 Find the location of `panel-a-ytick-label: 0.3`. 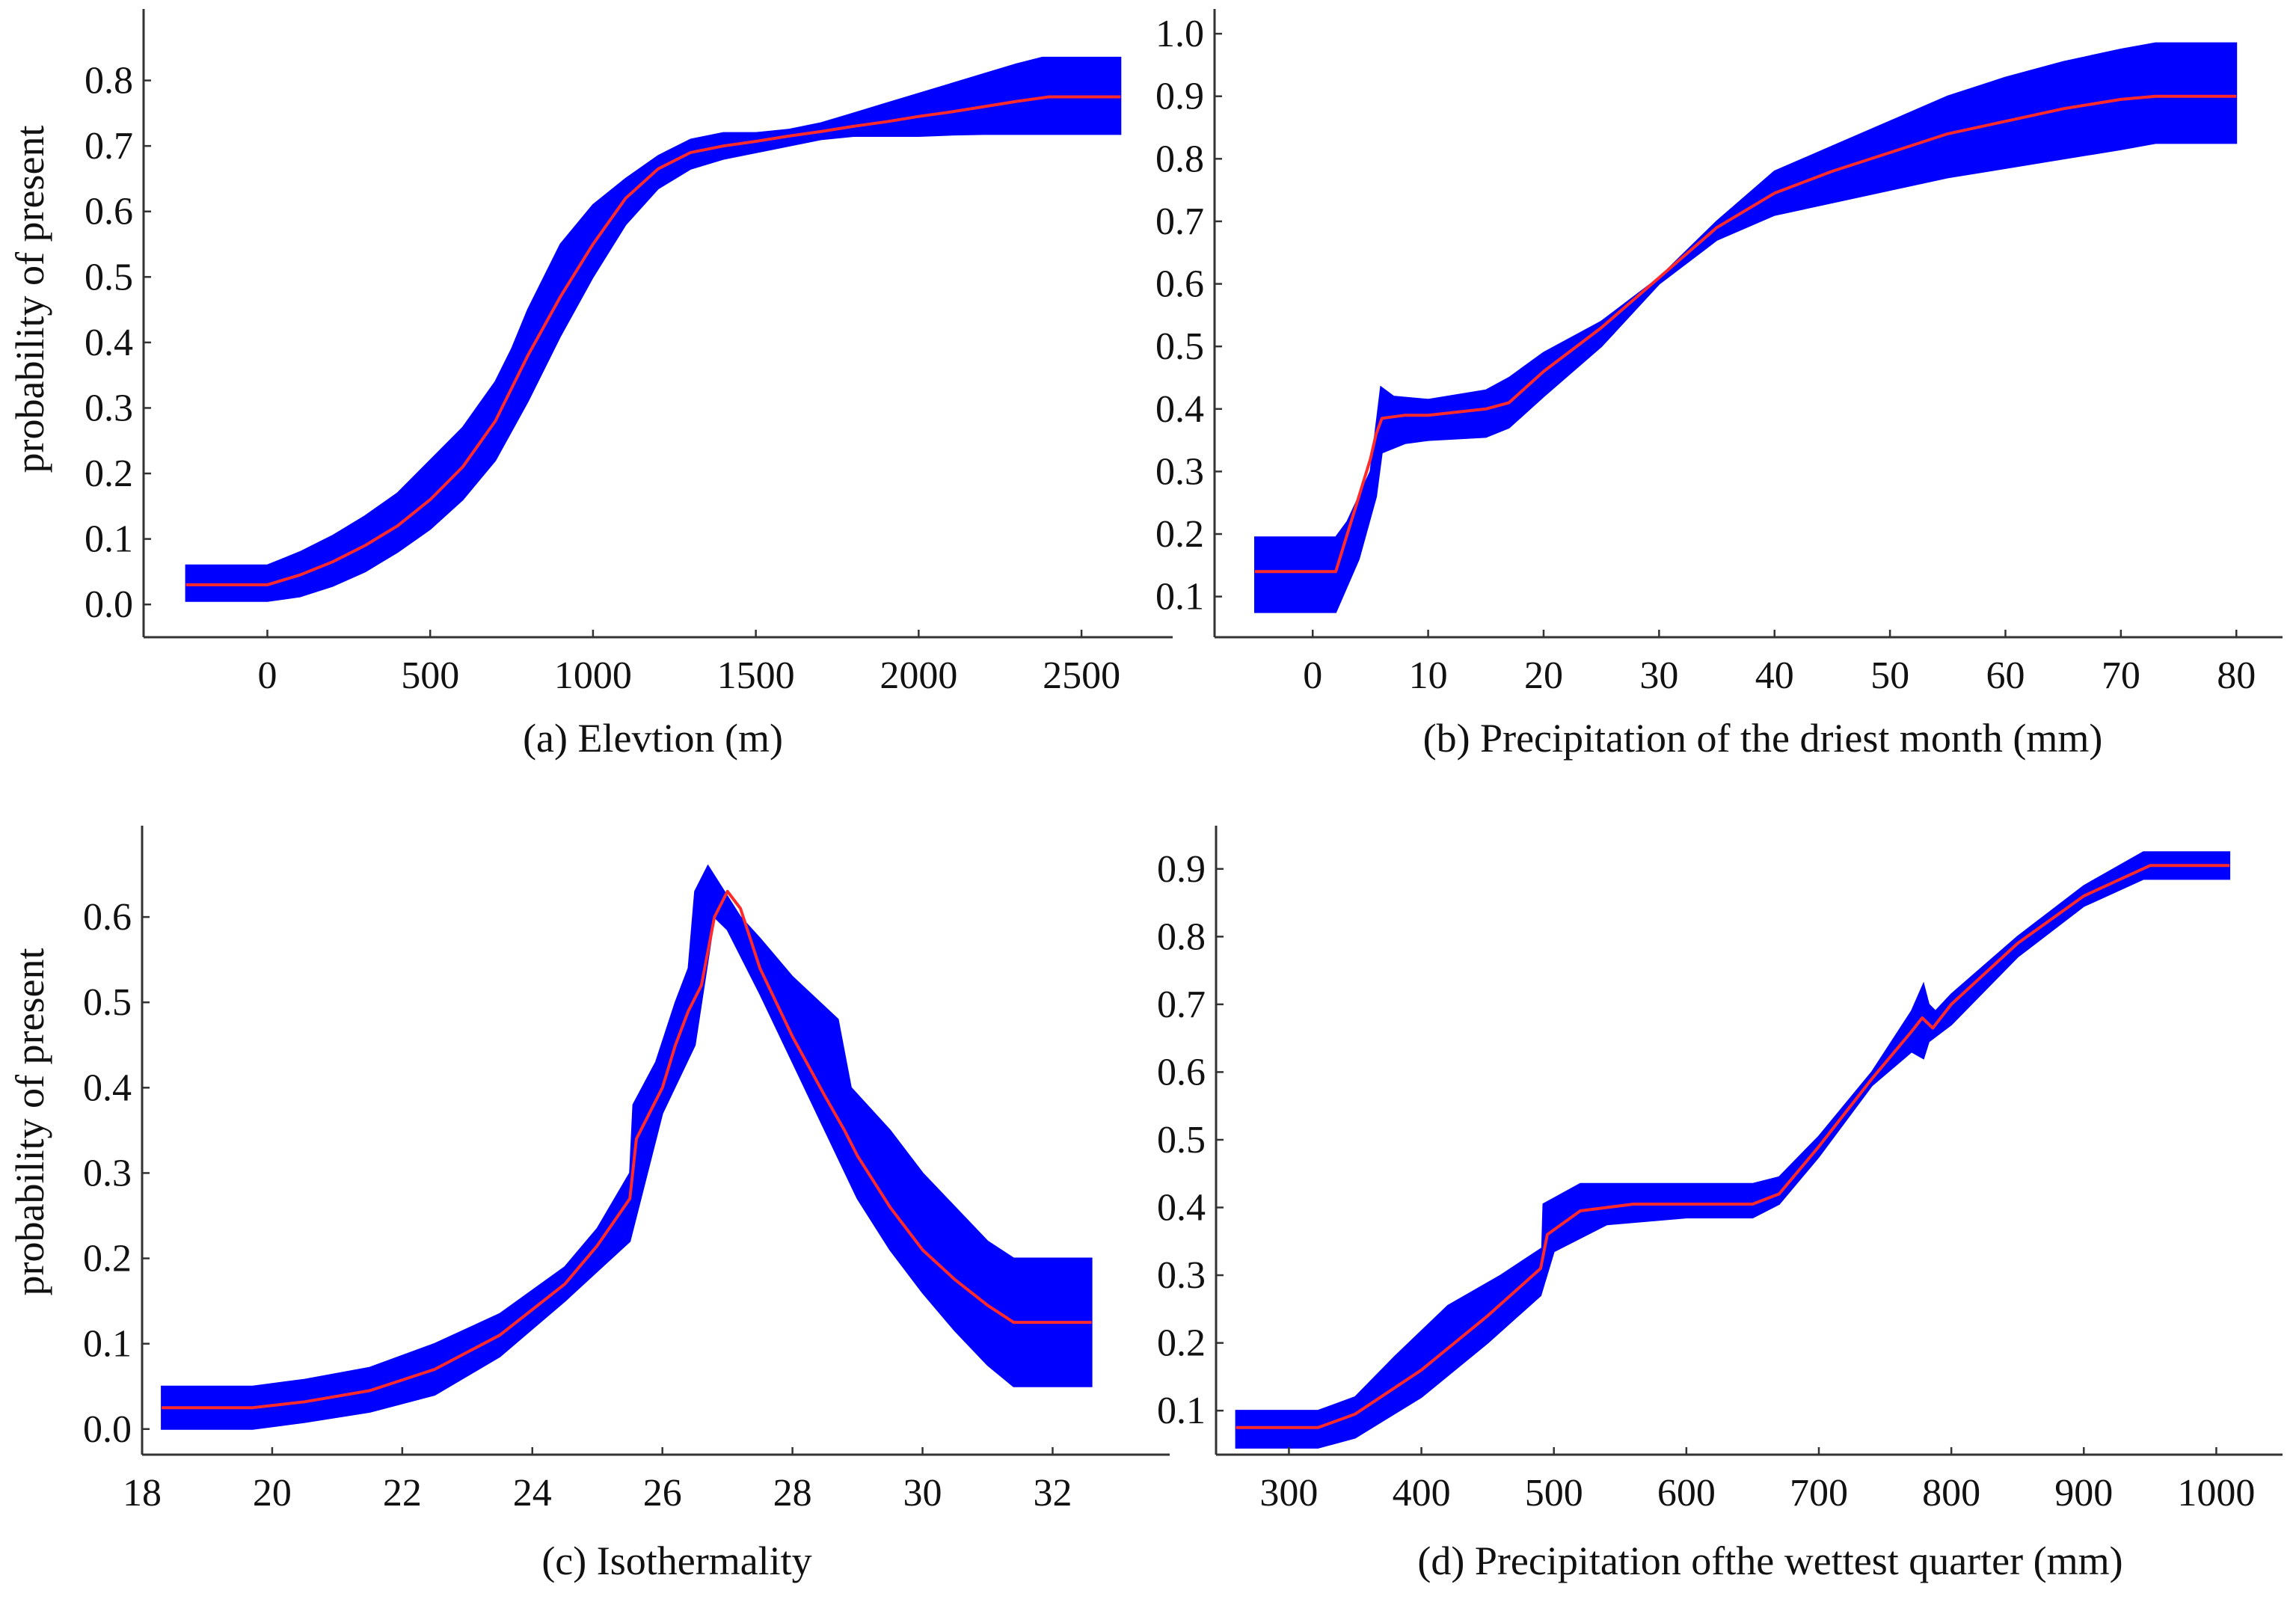

panel-a-ytick-label: 0.3 is located at coordinates (109, 408).